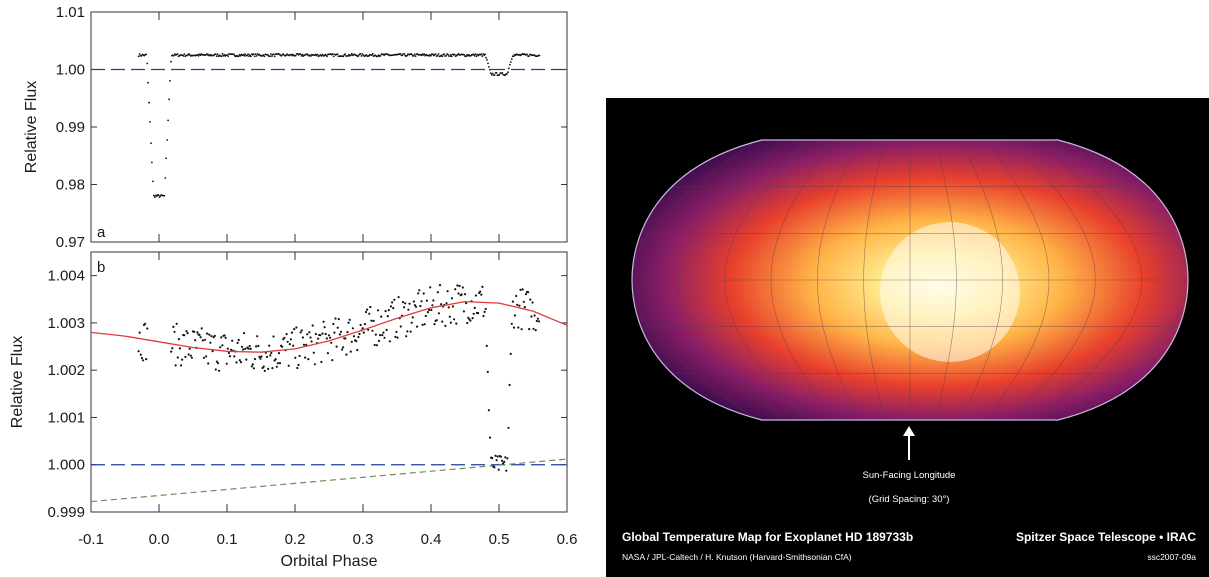  What do you see at coordinates (295, 539) in the screenshot?
I see `panel-b-x-tick-label: 0.2` at bounding box center [295, 539].